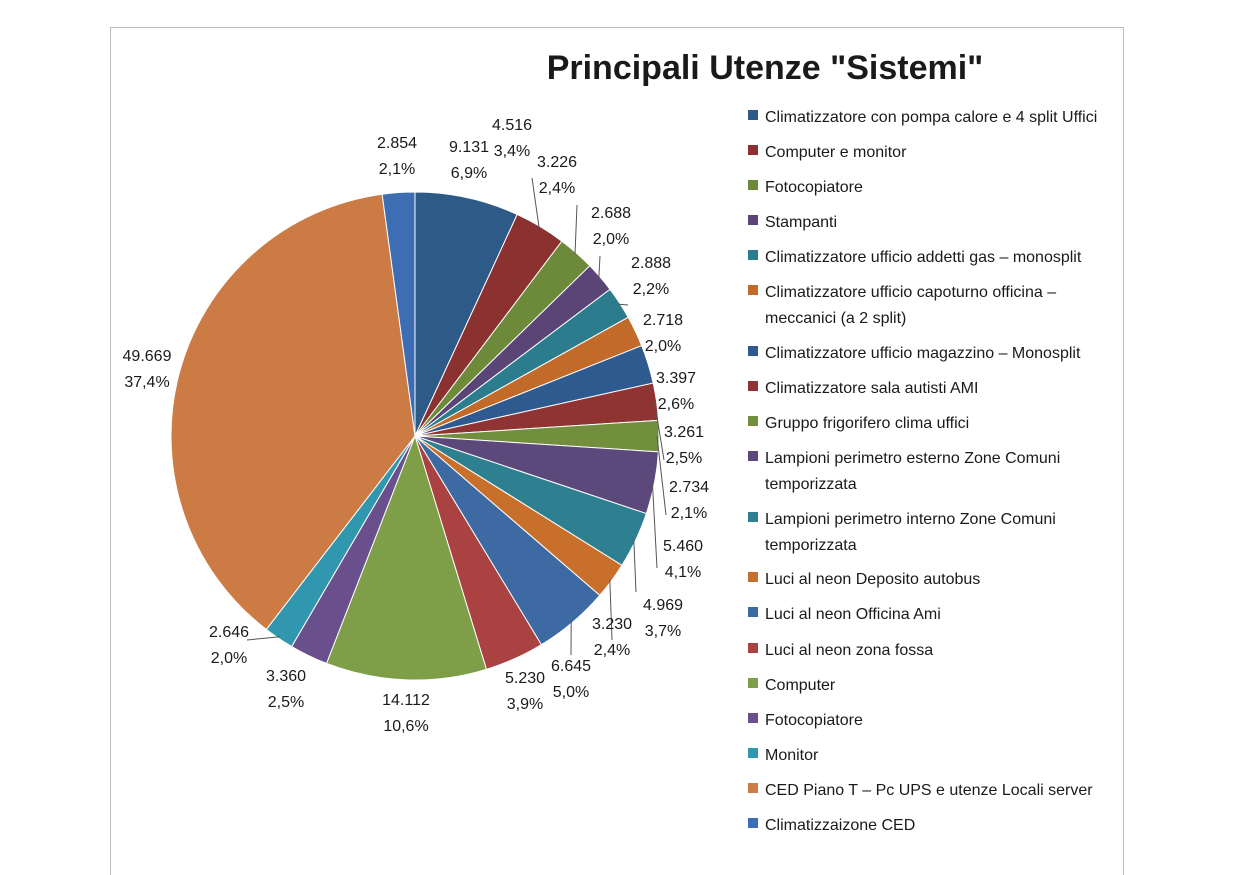  What do you see at coordinates (406, 700) in the screenshot?
I see `data-label-value: 14.112` at bounding box center [406, 700].